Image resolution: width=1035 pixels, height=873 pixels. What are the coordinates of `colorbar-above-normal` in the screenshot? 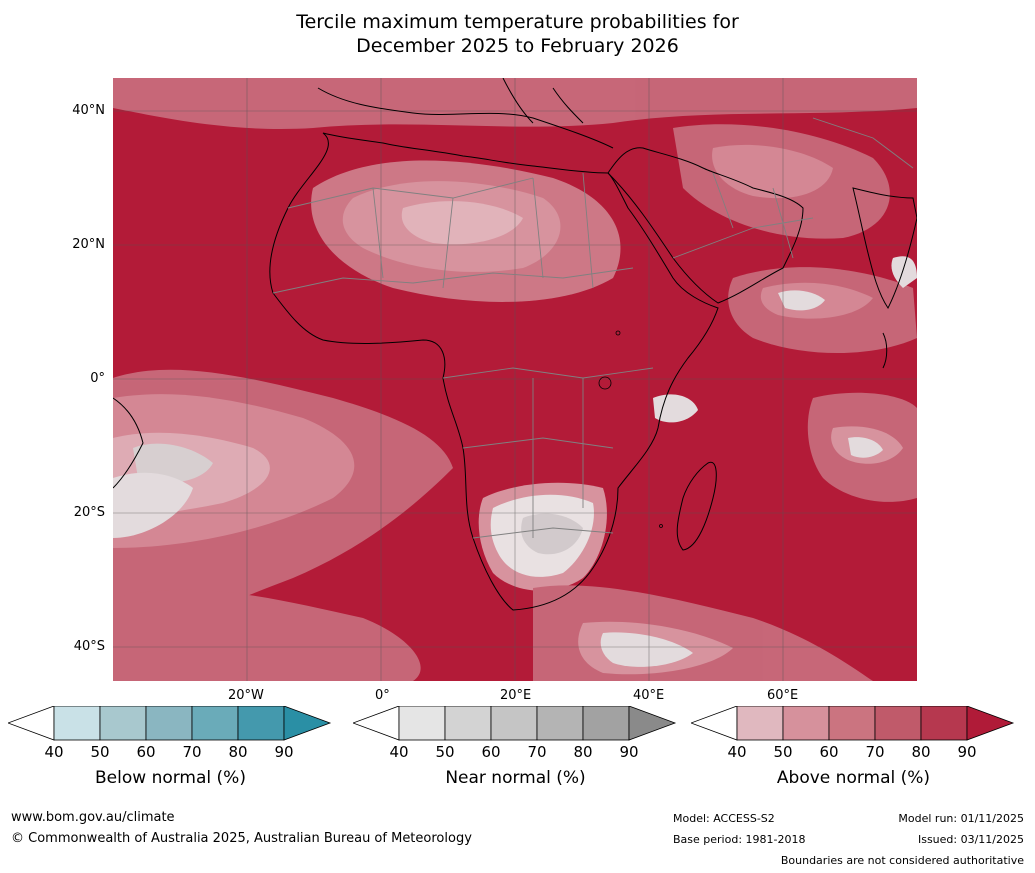 It's located at (853, 723).